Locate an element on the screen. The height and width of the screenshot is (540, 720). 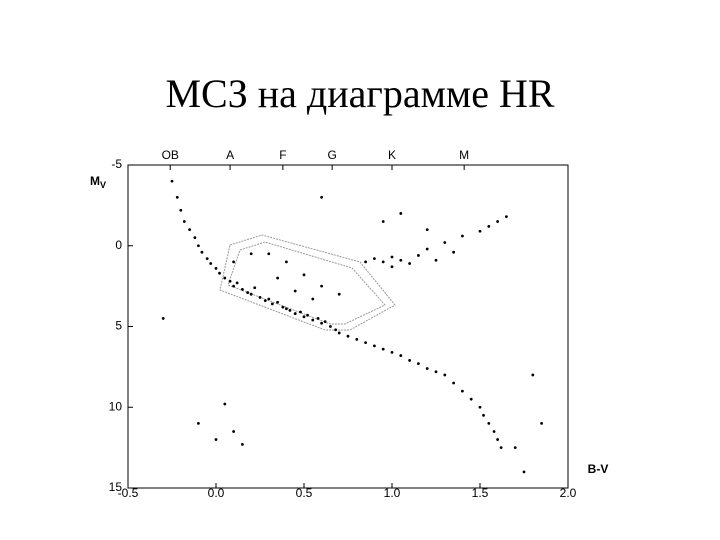
y-tick-label: 15 is located at coordinates (116, 487).